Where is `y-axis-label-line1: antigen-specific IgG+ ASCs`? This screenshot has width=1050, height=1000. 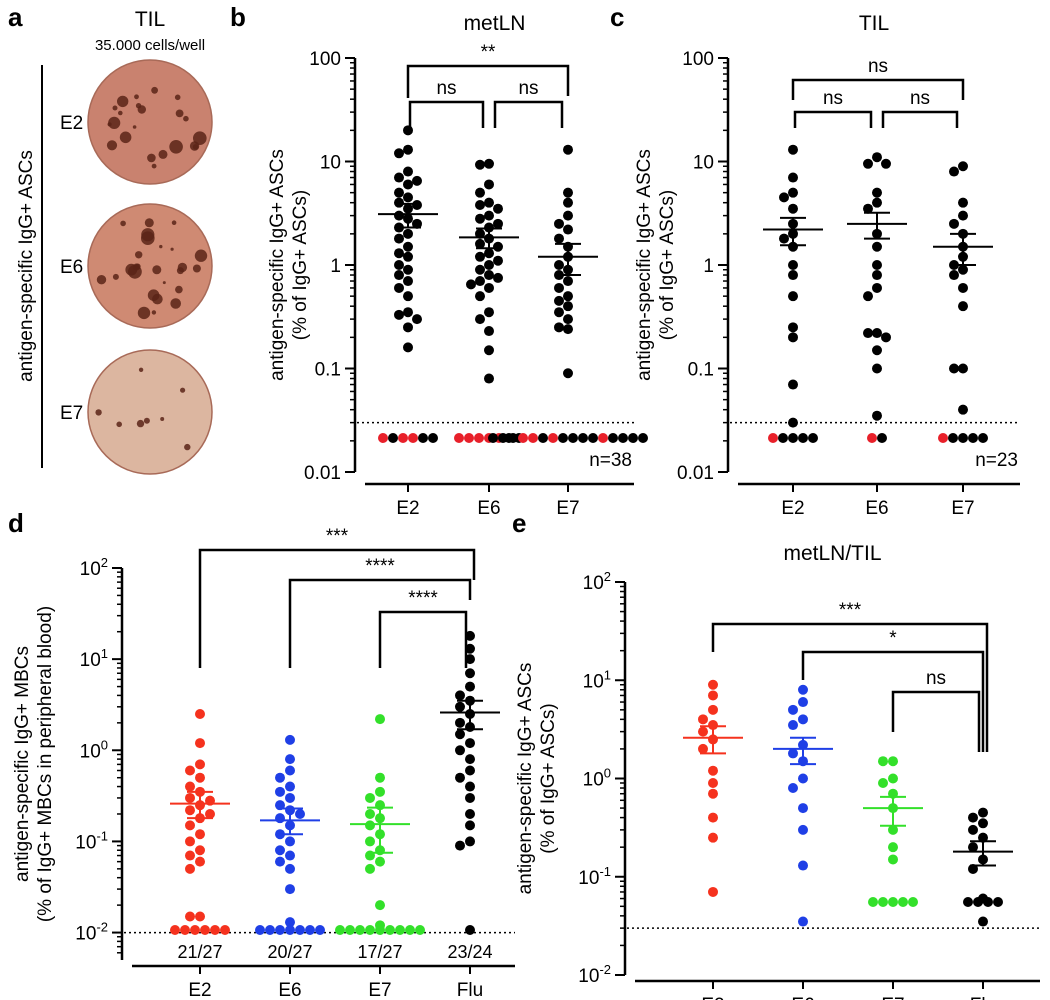 y-axis-label-line1: antigen-specific IgG+ ASCs is located at coordinates (644, 265).